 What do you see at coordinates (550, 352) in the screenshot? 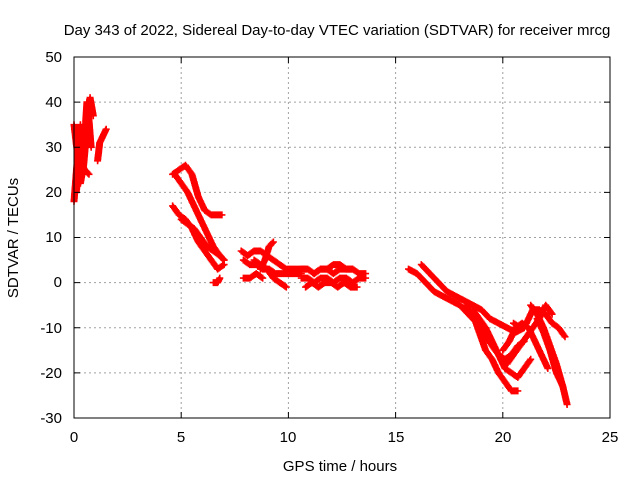
I see `series-trace-21h-e` at bounding box center [550, 352].